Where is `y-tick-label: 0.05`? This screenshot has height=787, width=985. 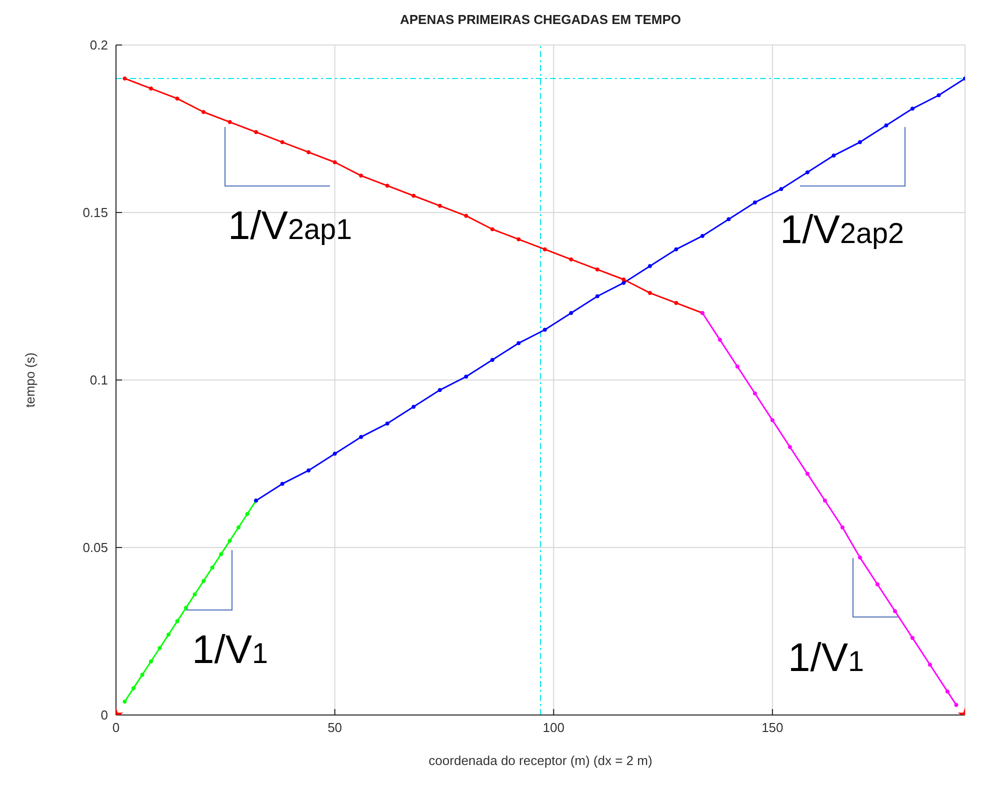 y-tick-label: 0.05 is located at coordinates (95, 548).